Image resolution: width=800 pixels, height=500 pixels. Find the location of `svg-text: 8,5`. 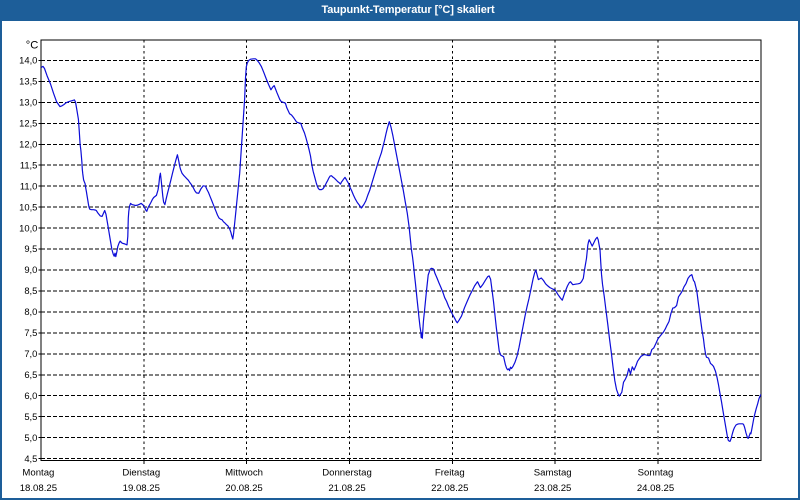

svg-text: 8,5 is located at coordinates (30, 290).